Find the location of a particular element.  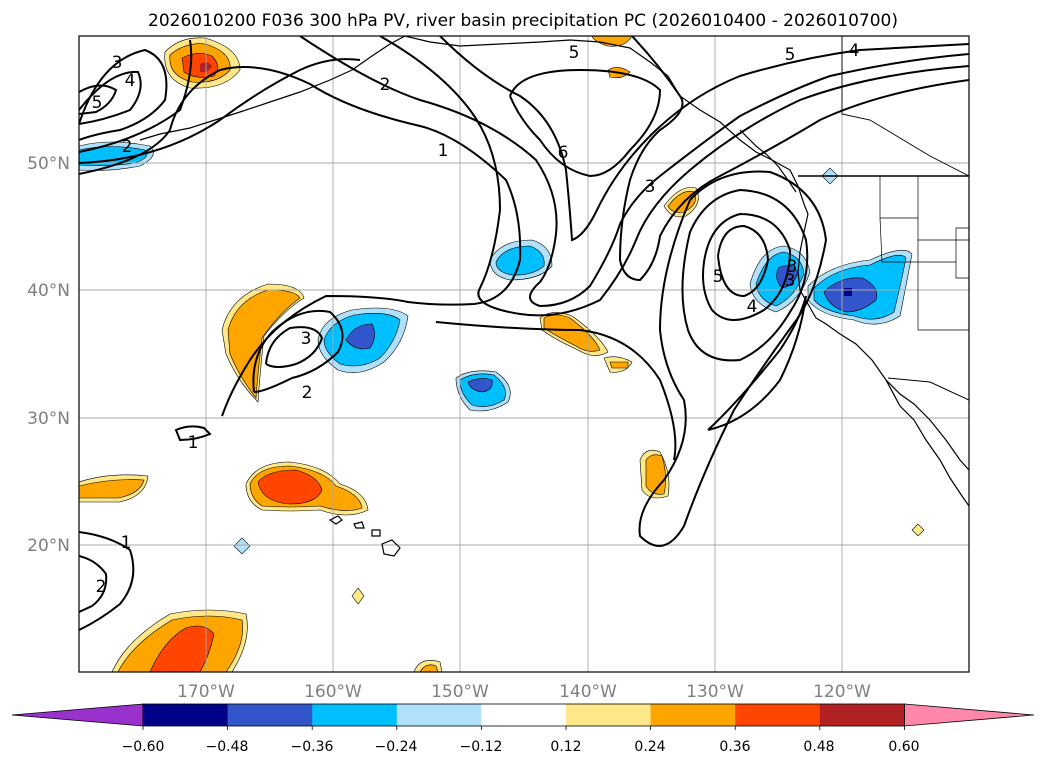

border-states is located at coordinates (924, 253).